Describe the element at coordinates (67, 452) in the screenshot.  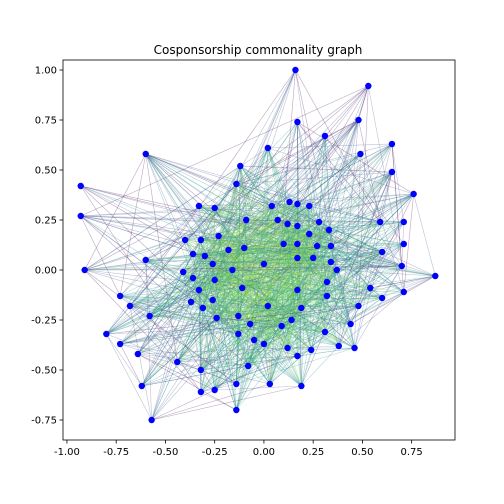
I see `x-tick-label: -1.00` at that location.